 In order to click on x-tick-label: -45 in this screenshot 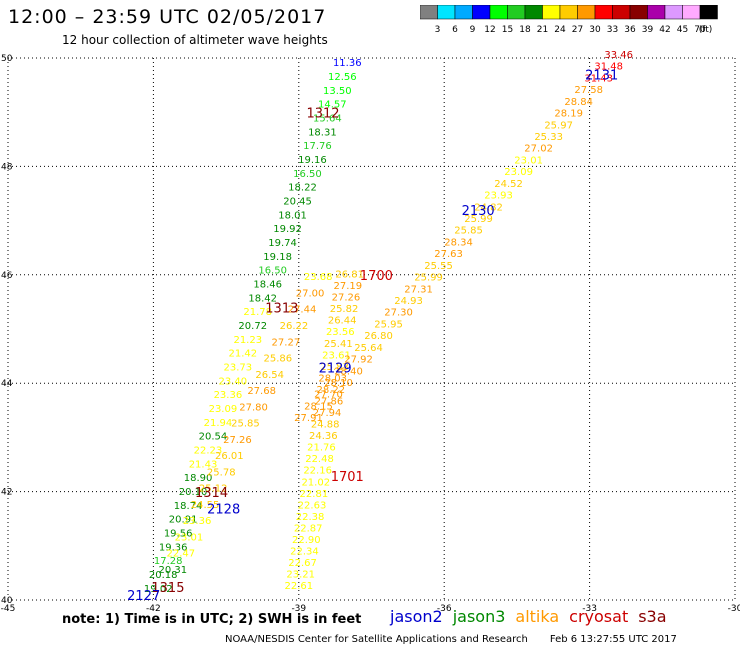, I will do `click(8, 609)`.